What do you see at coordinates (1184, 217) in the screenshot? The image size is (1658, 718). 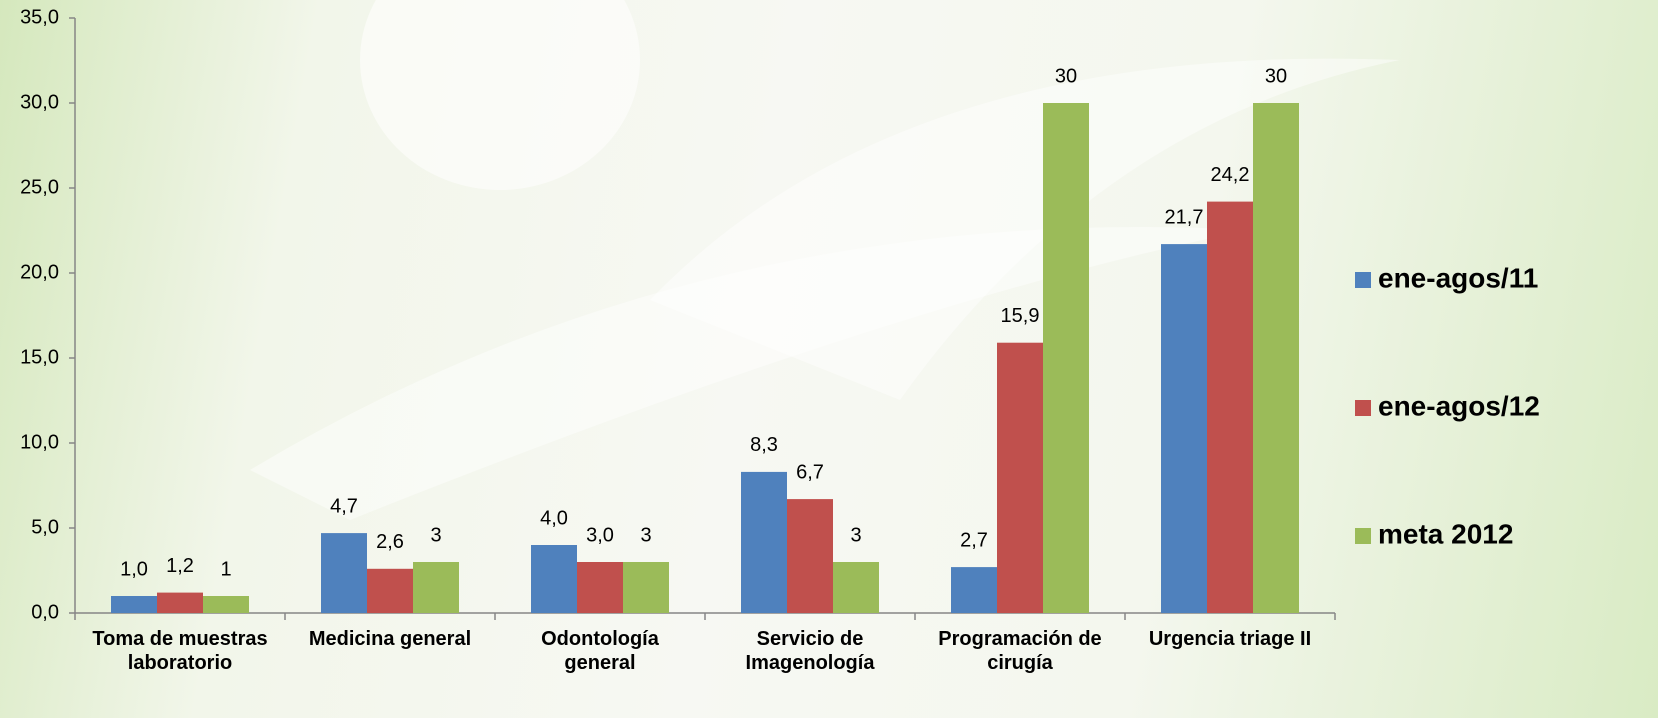 I see `data-label: 21,7` at bounding box center [1184, 217].